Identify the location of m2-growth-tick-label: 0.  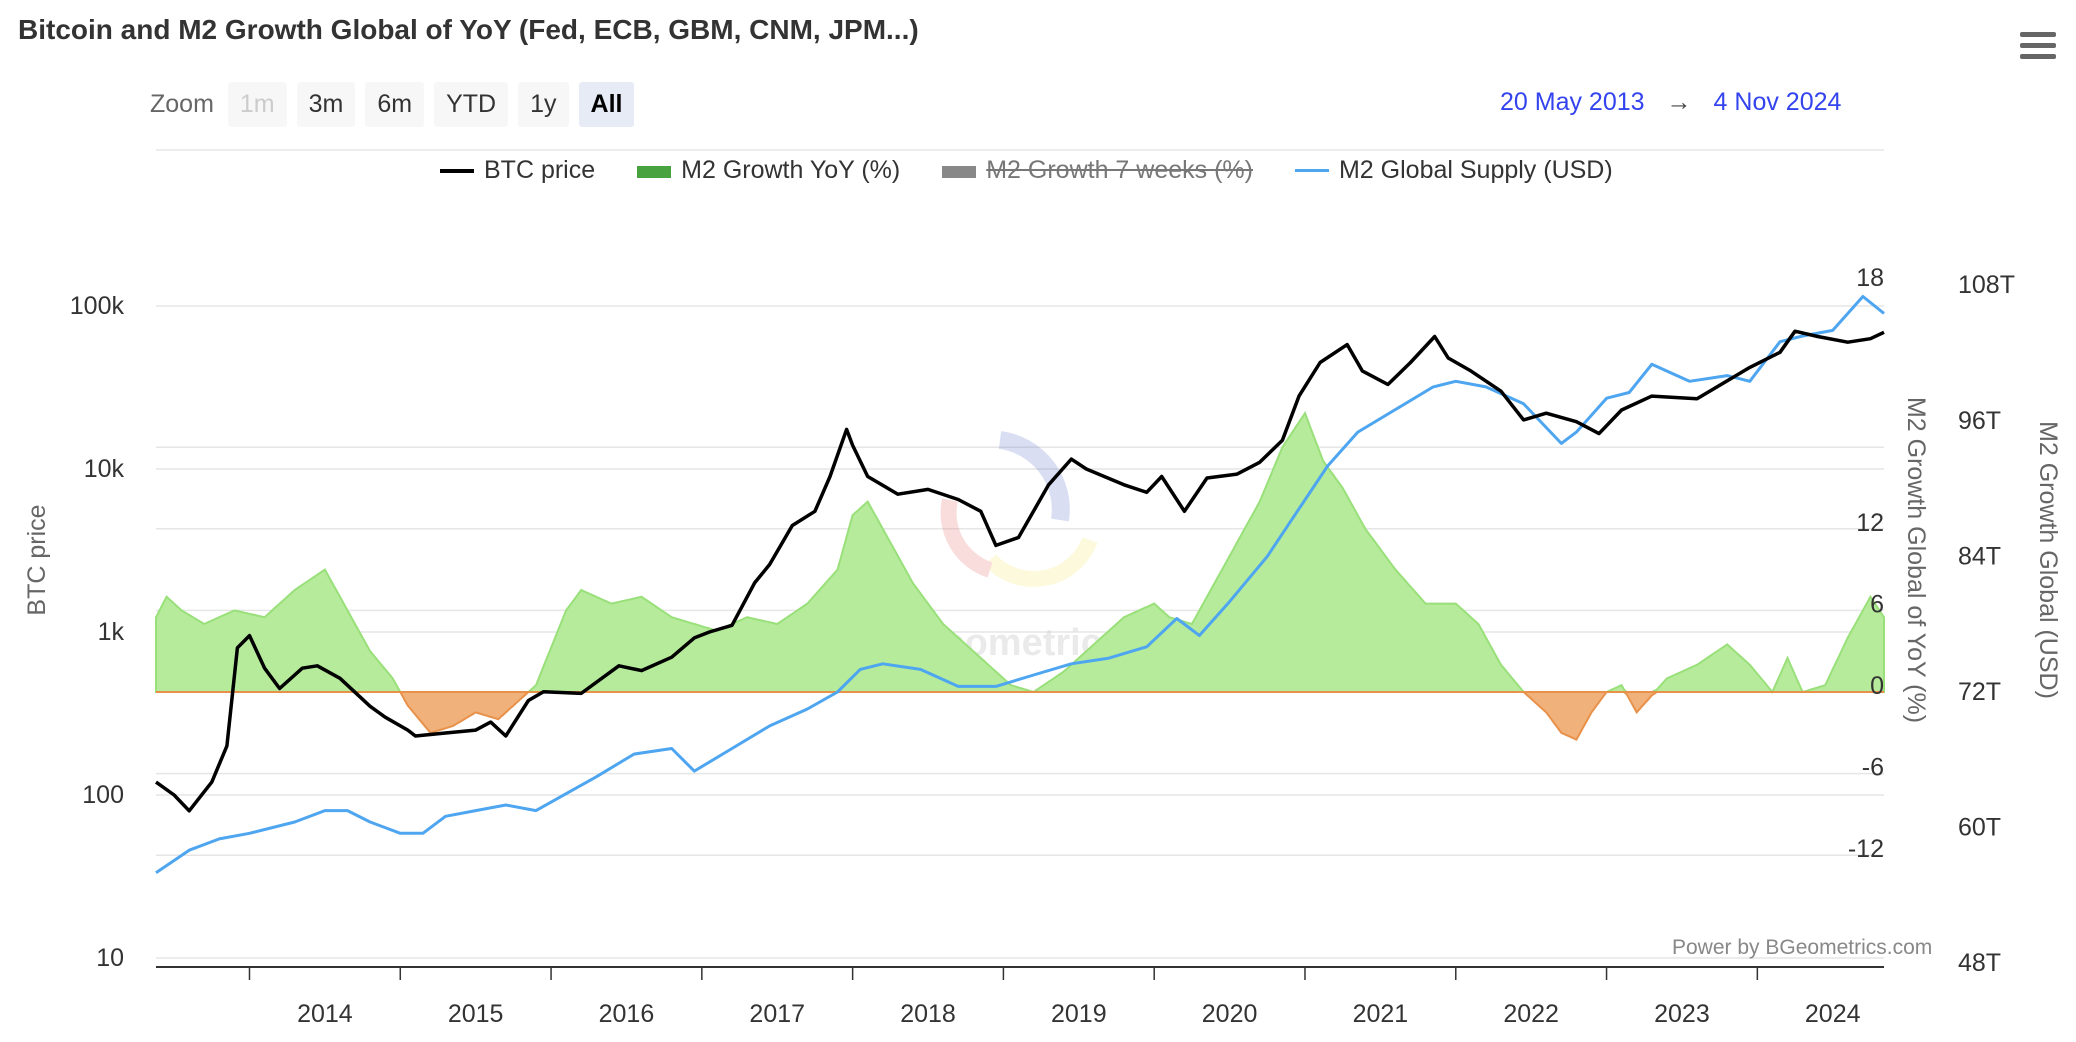
(1877, 686).